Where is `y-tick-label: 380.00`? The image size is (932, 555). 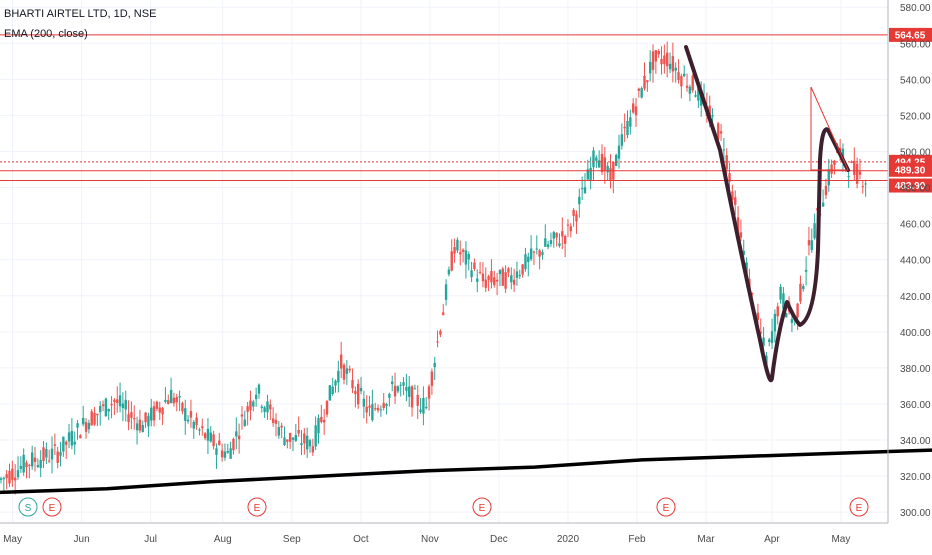 y-tick-label: 380.00 is located at coordinates (915, 369).